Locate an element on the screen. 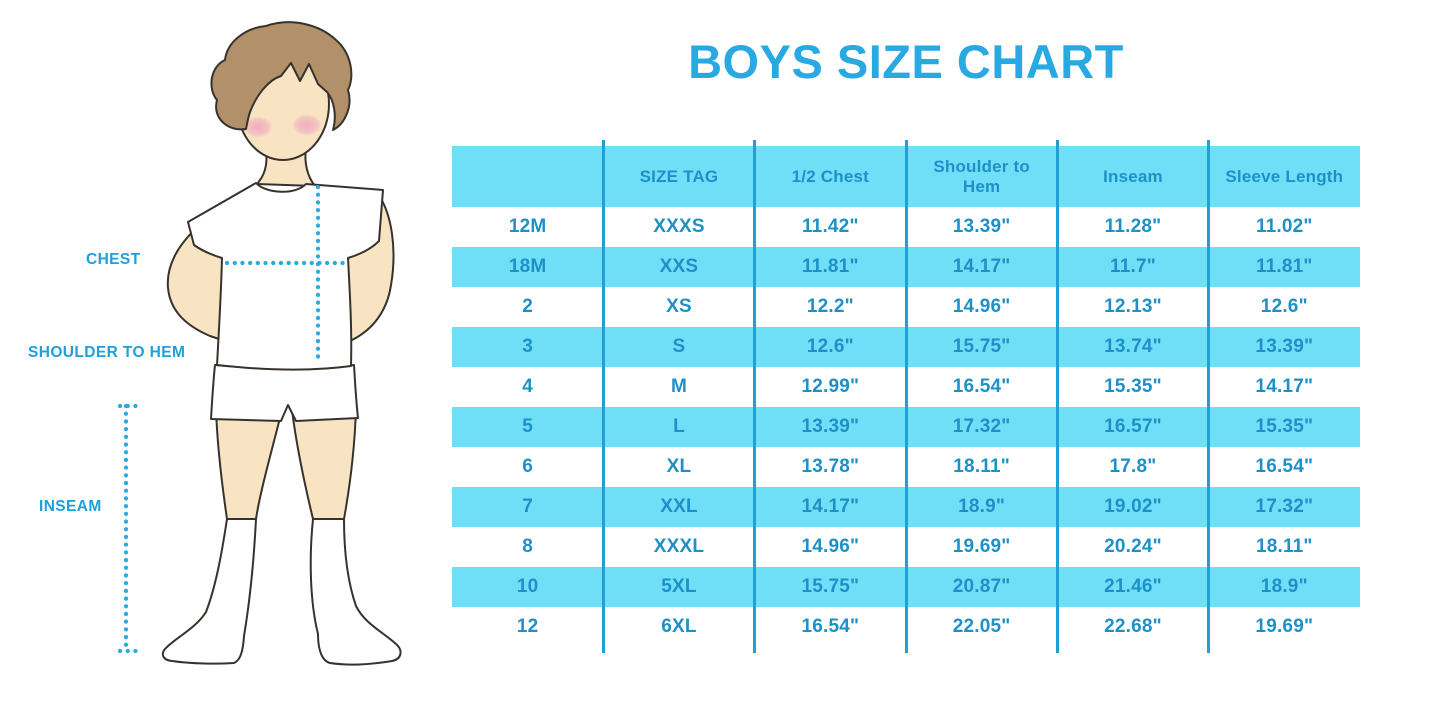 This screenshot has width=1445, height=723. cell: XXS is located at coordinates (679, 266).